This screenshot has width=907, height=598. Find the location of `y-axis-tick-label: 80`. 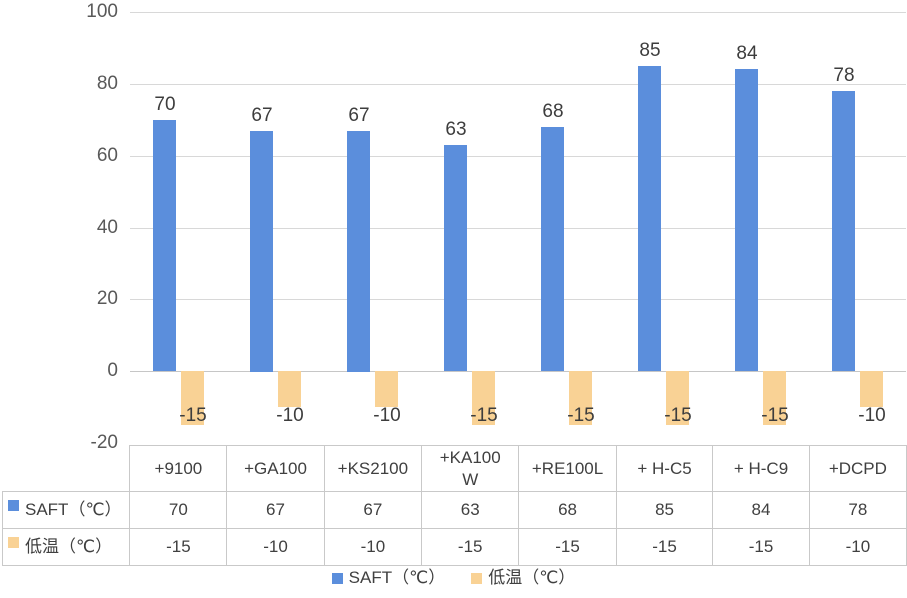

y-axis-tick-label: 80 is located at coordinates (107, 83).